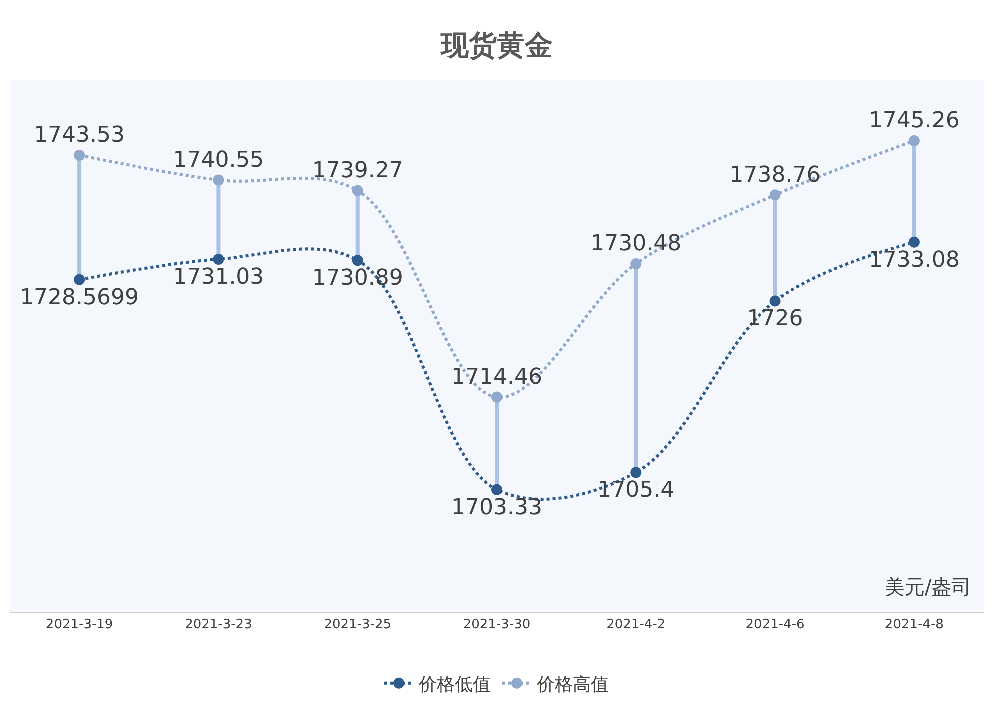  What do you see at coordinates (497, 507) in the screenshot?
I see `data-label: 1703.33` at bounding box center [497, 507].